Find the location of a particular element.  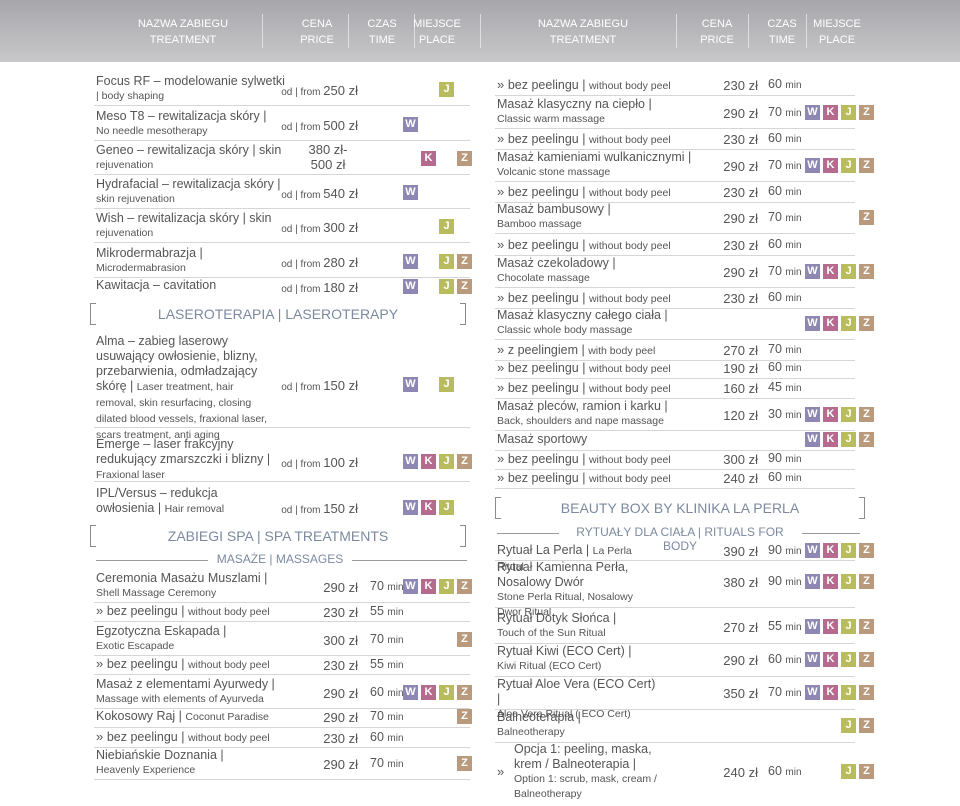

from-label: od | from is located at coordinates (302, 195).